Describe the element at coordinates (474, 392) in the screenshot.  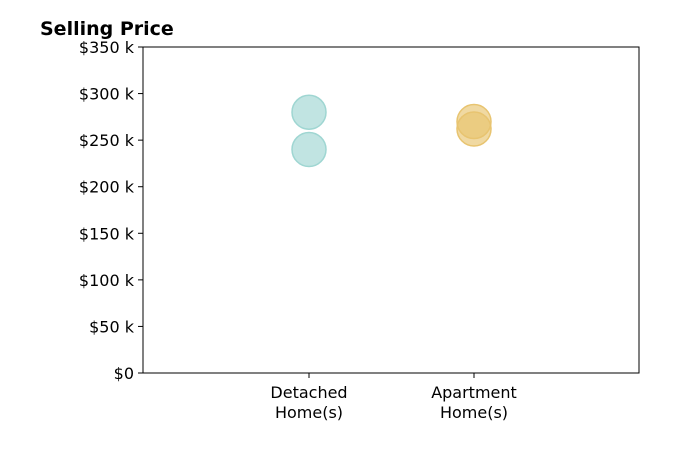
I see `x-category-label: Apartment` at that location.